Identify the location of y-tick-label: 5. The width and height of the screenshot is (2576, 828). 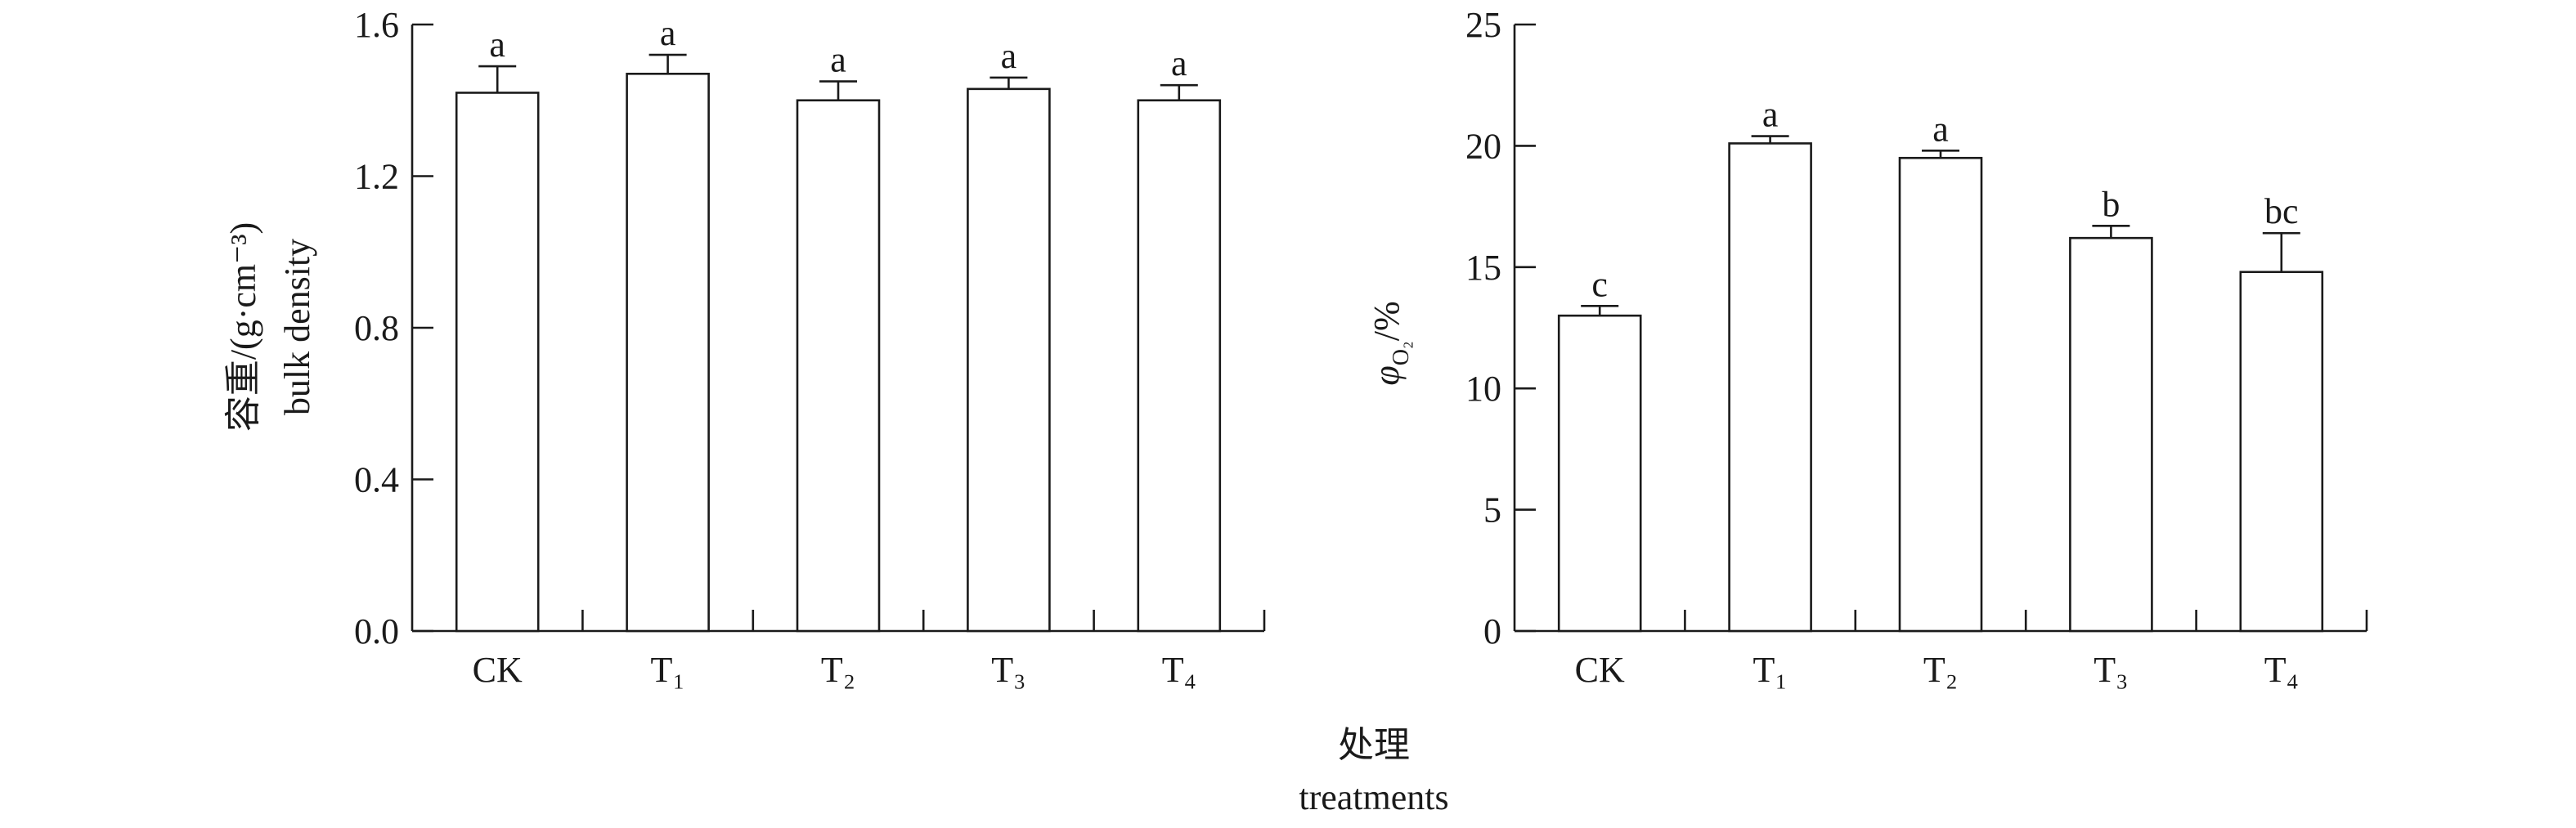
(1492, 510).